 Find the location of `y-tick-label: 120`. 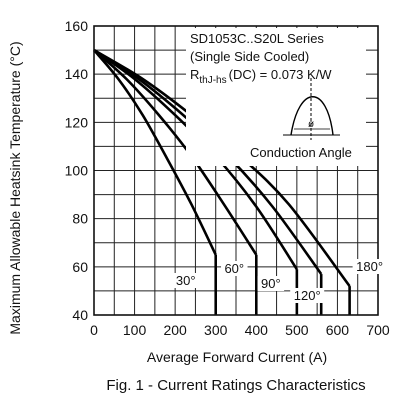

y-tick-label: 120 is located at coordinates (77, 122).